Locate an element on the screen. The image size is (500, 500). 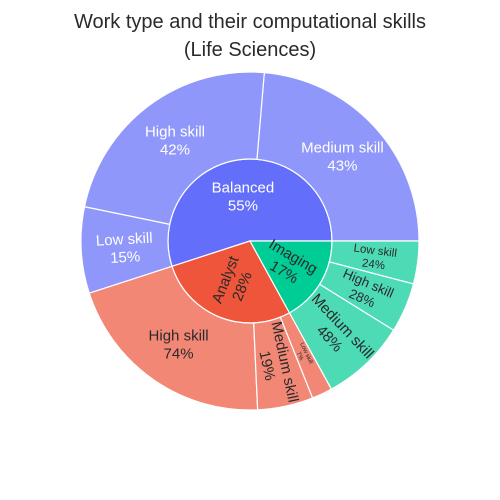
sunburst-segment-imaging-low-skill is located at coordinates (374, 262).